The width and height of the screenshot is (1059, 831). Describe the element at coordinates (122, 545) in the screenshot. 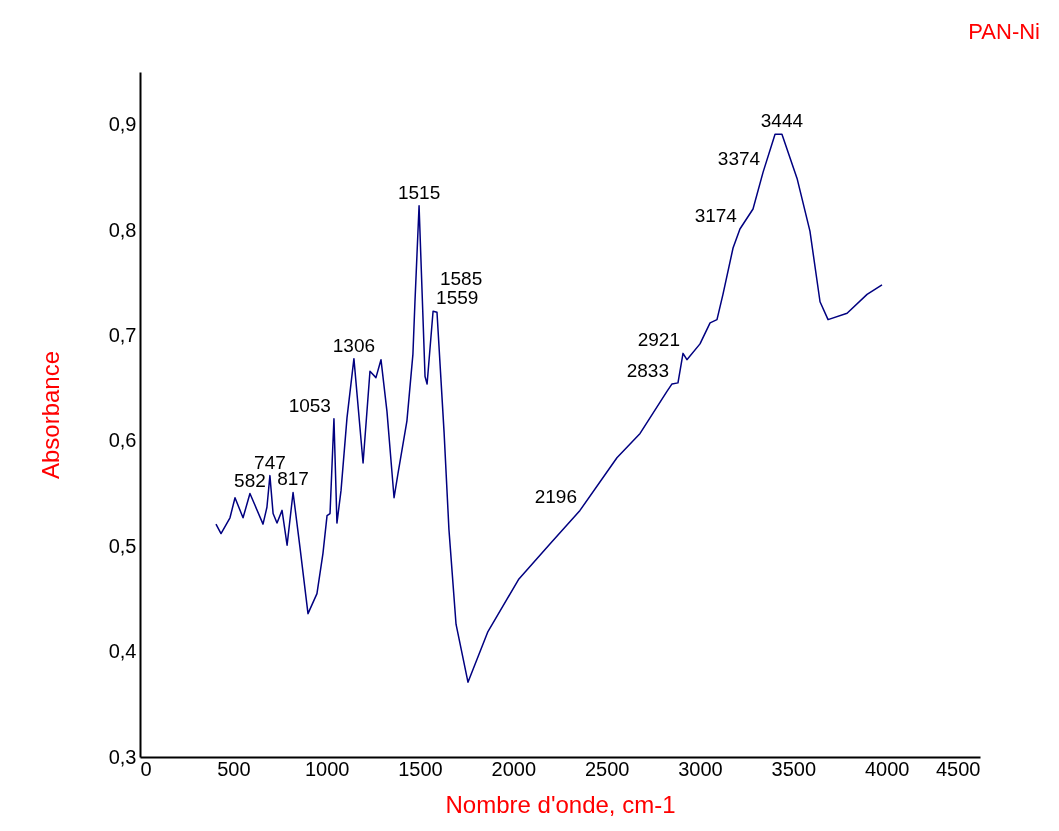

I see `y-tick-label: 0,5` at that location.